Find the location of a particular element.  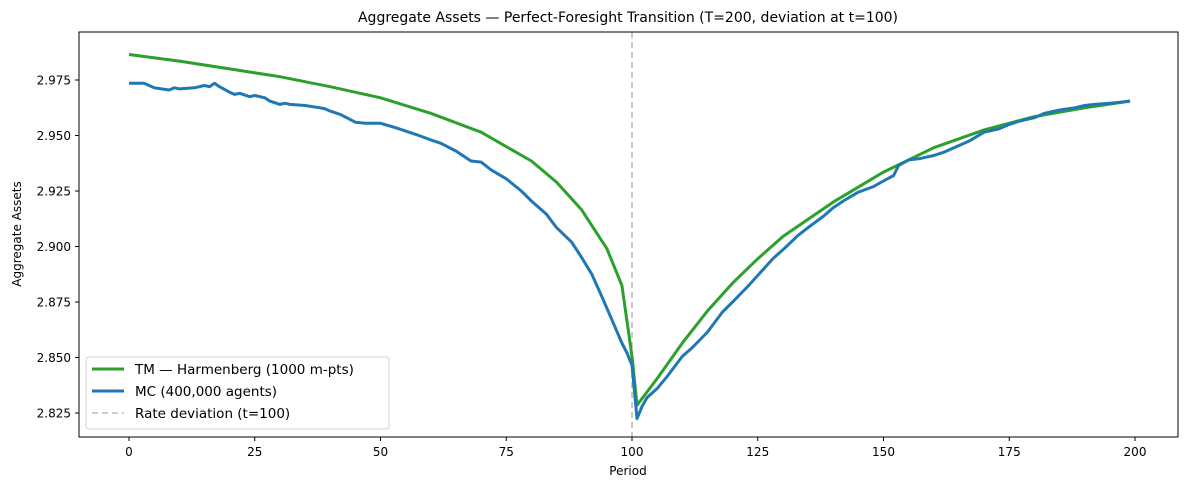

legend-label-mc: MC (400,000 agents) is located at coordinates (206, 392).